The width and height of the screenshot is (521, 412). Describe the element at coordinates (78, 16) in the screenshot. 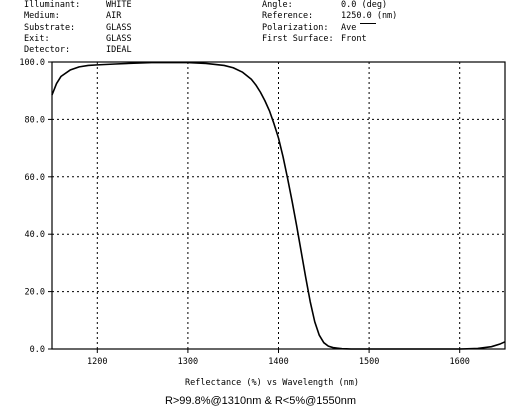

I see `param-left-row: Medium: AIR` at that location.